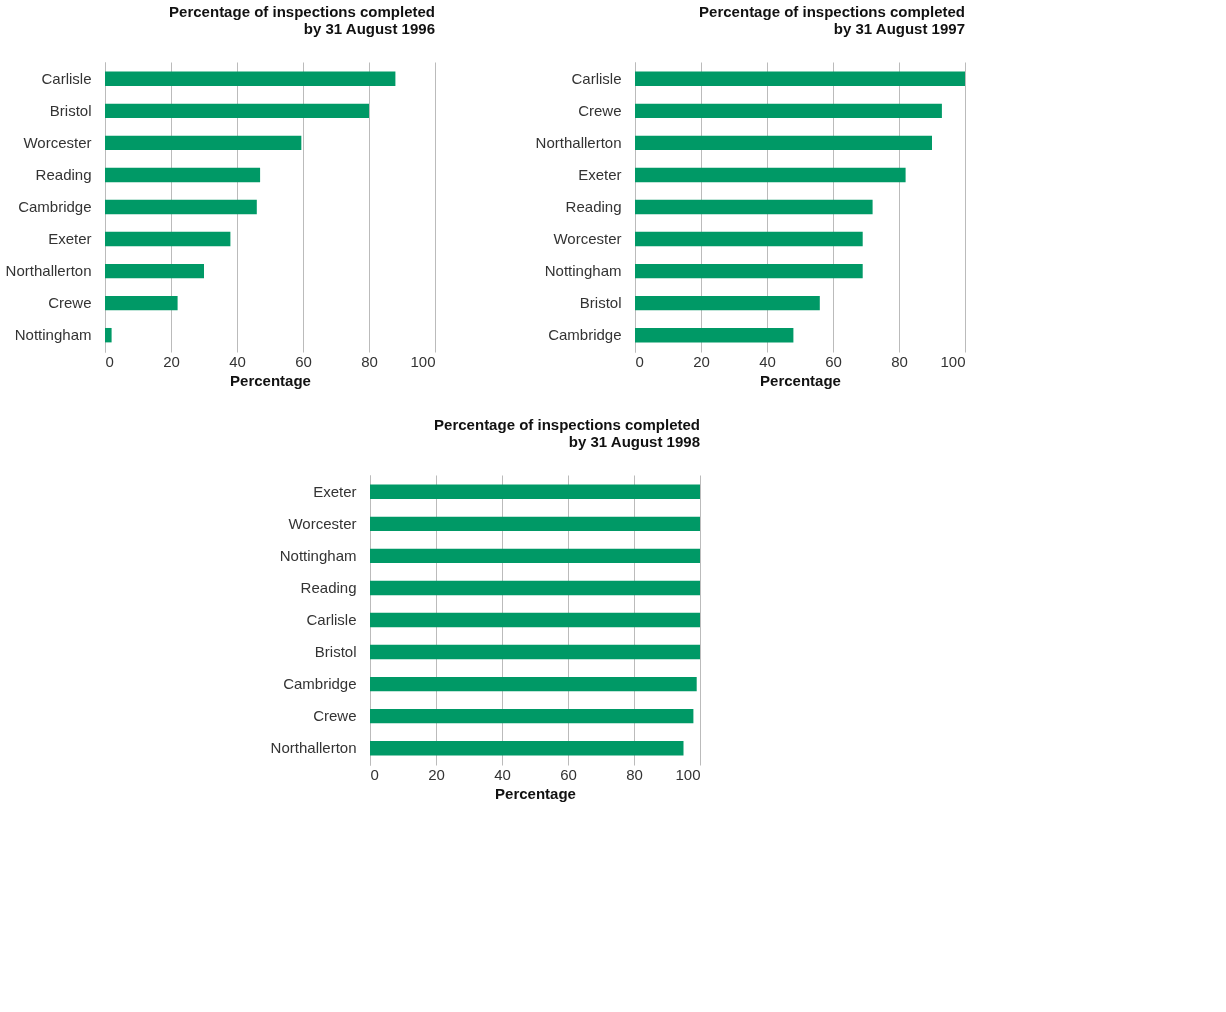  Describe the element at coordinates (302, 20) in the screenshot. I see `chart-title: Percentage of inspections completed by 31 August 1996` at that location.